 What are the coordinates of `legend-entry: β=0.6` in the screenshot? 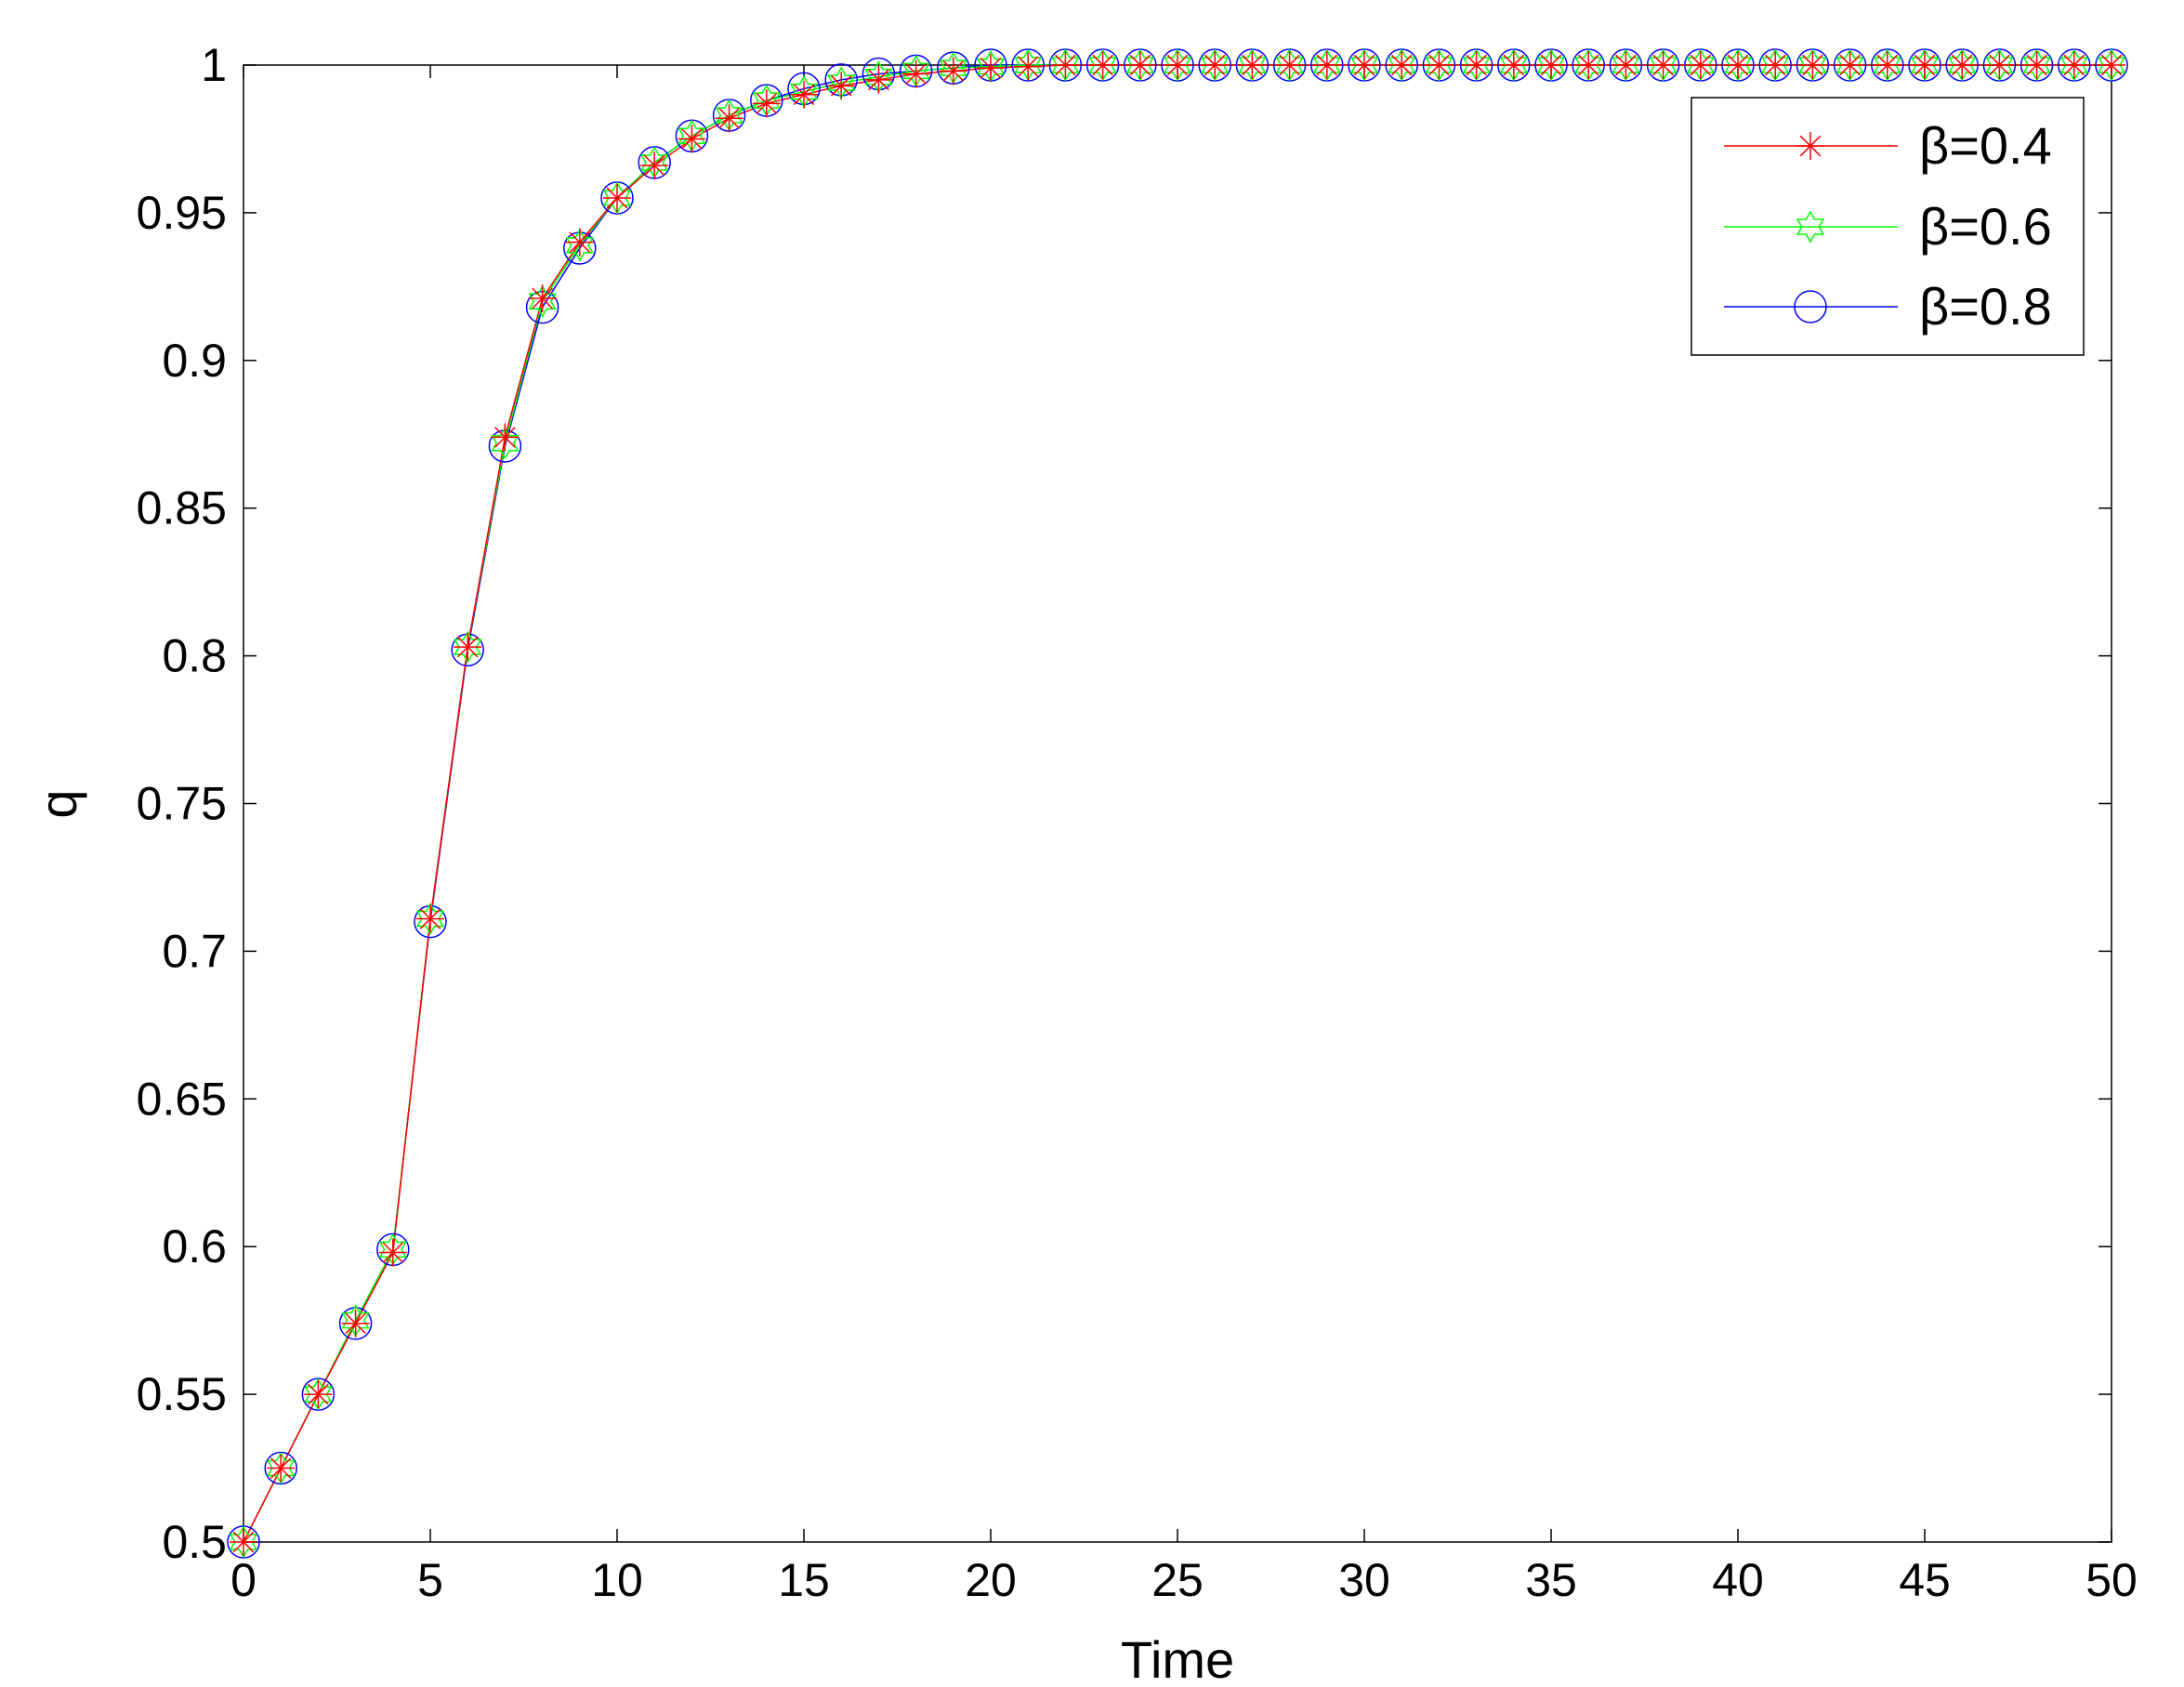 It's located at (1888, 226).